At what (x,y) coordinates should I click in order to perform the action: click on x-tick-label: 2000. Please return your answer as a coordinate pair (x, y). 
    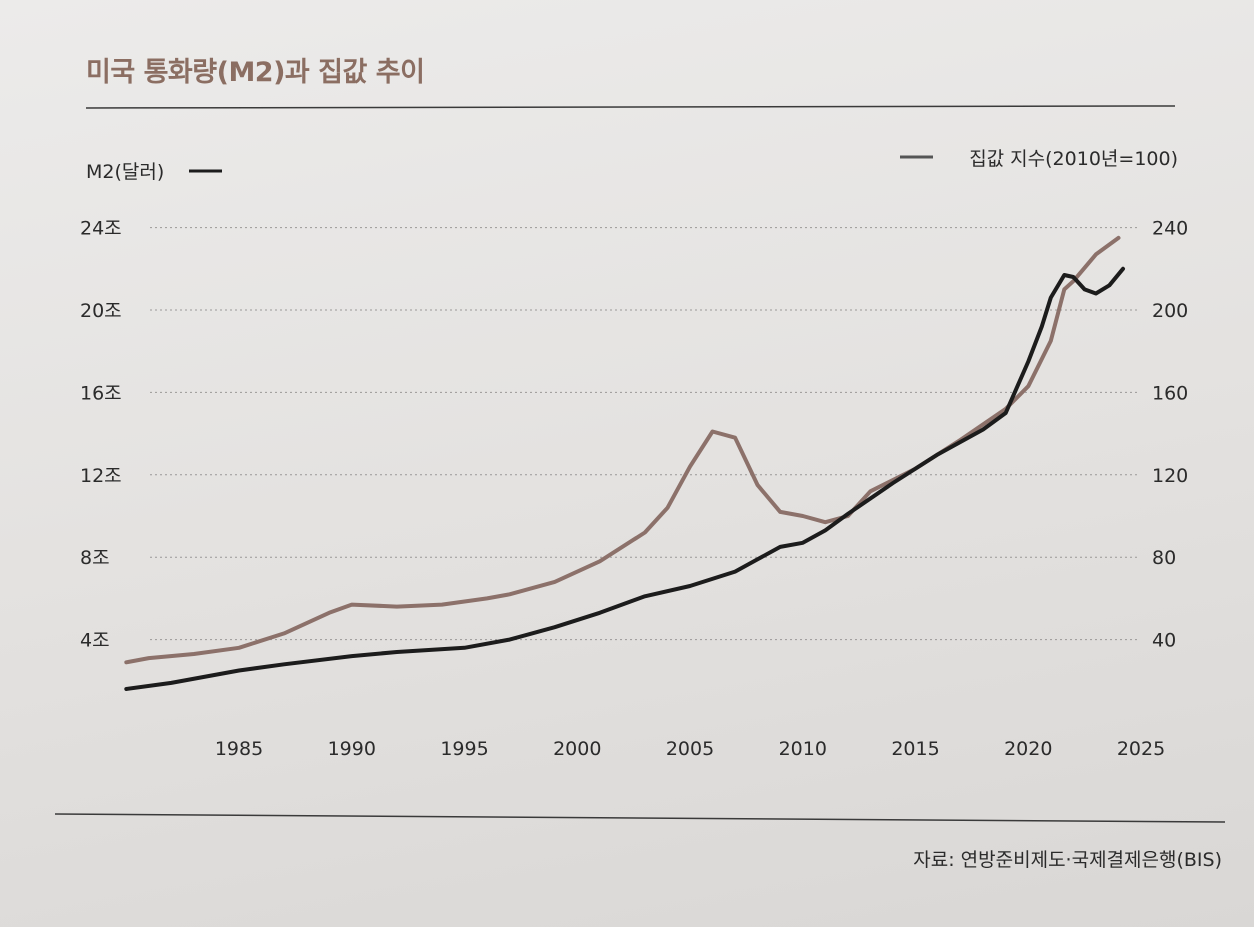
    Looking at the image, I should click on (577, 749).